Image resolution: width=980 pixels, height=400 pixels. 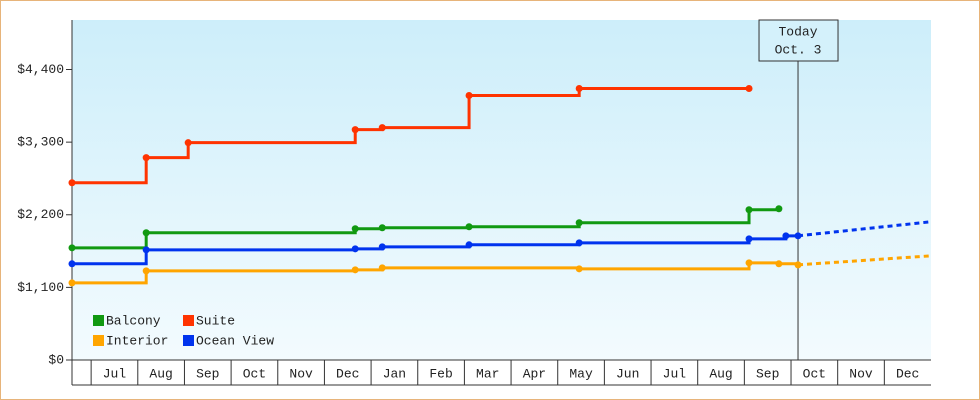 I want to click on legend-label: Ocean View, so click(x=235, y=340).